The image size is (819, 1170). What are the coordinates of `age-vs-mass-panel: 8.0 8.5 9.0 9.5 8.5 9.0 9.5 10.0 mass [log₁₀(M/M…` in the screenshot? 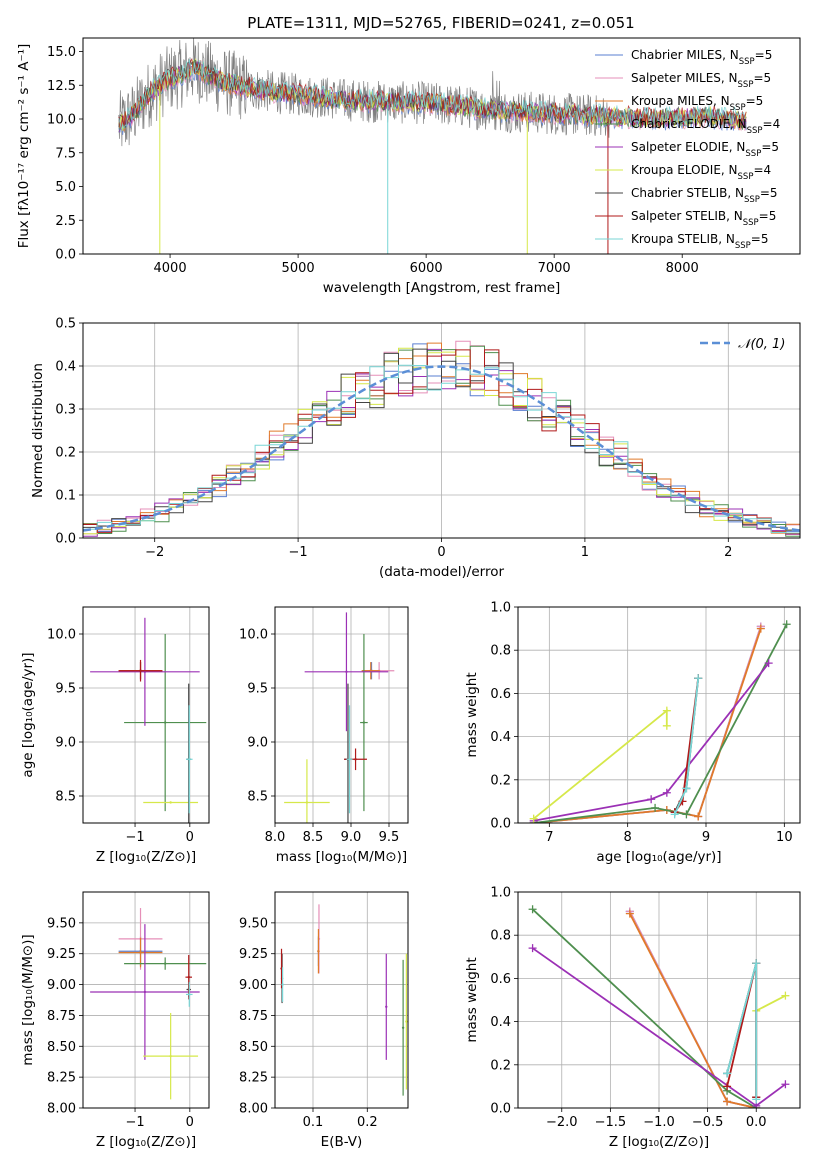 It's located at (324, 735).